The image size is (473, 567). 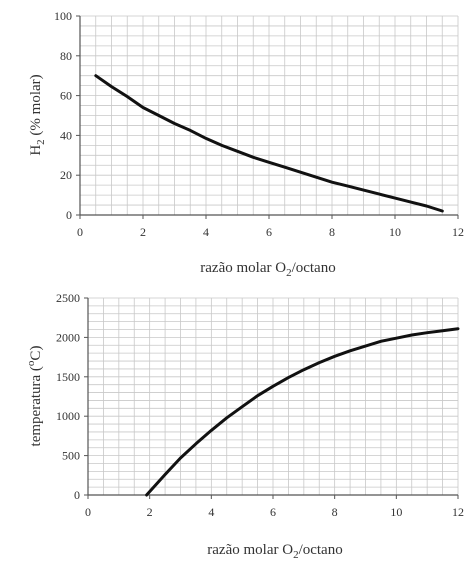 What do you see at coordinates (63, 16) in the screenshot?
I see `h2-y-tick-label: 100` at bounding box center [63, 16].